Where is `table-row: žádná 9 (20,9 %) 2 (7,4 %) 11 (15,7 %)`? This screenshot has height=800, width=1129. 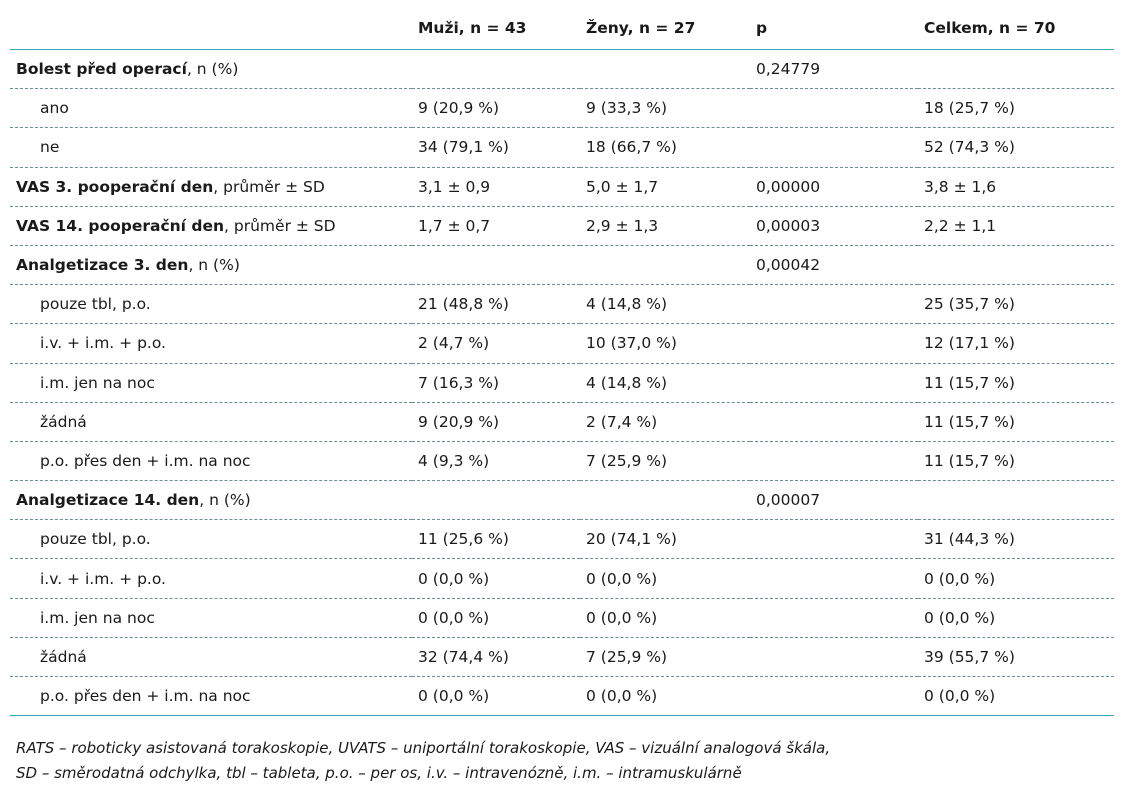 table-row: žádná 9 (20,9 %) 2 (7,4 %) 11 (15,7 %) is located at coordinates (562, 422).